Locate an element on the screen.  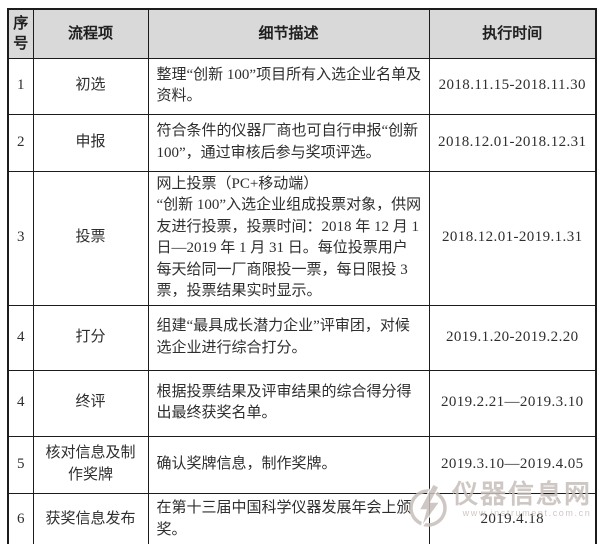
header-desc: 细节描述 is located at coordinates (288, 33).